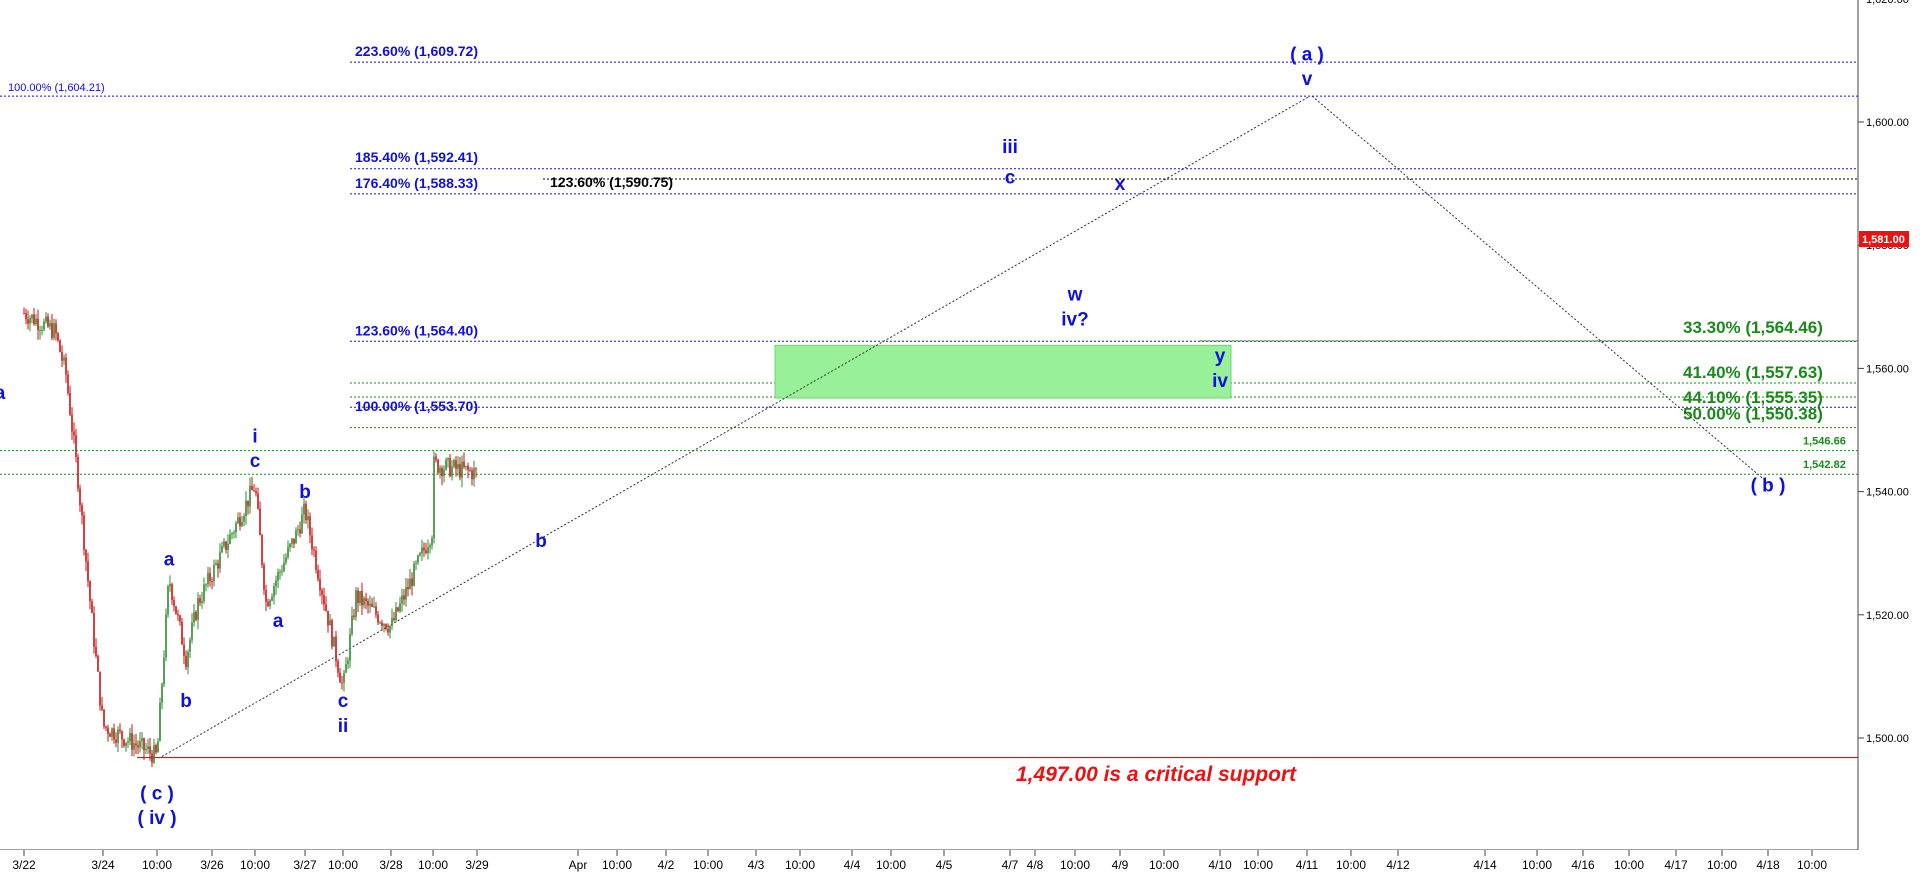 This screenshot has height=882, width=1920. I want to click on x-tick-label: 4/16, so click(1583, 865).